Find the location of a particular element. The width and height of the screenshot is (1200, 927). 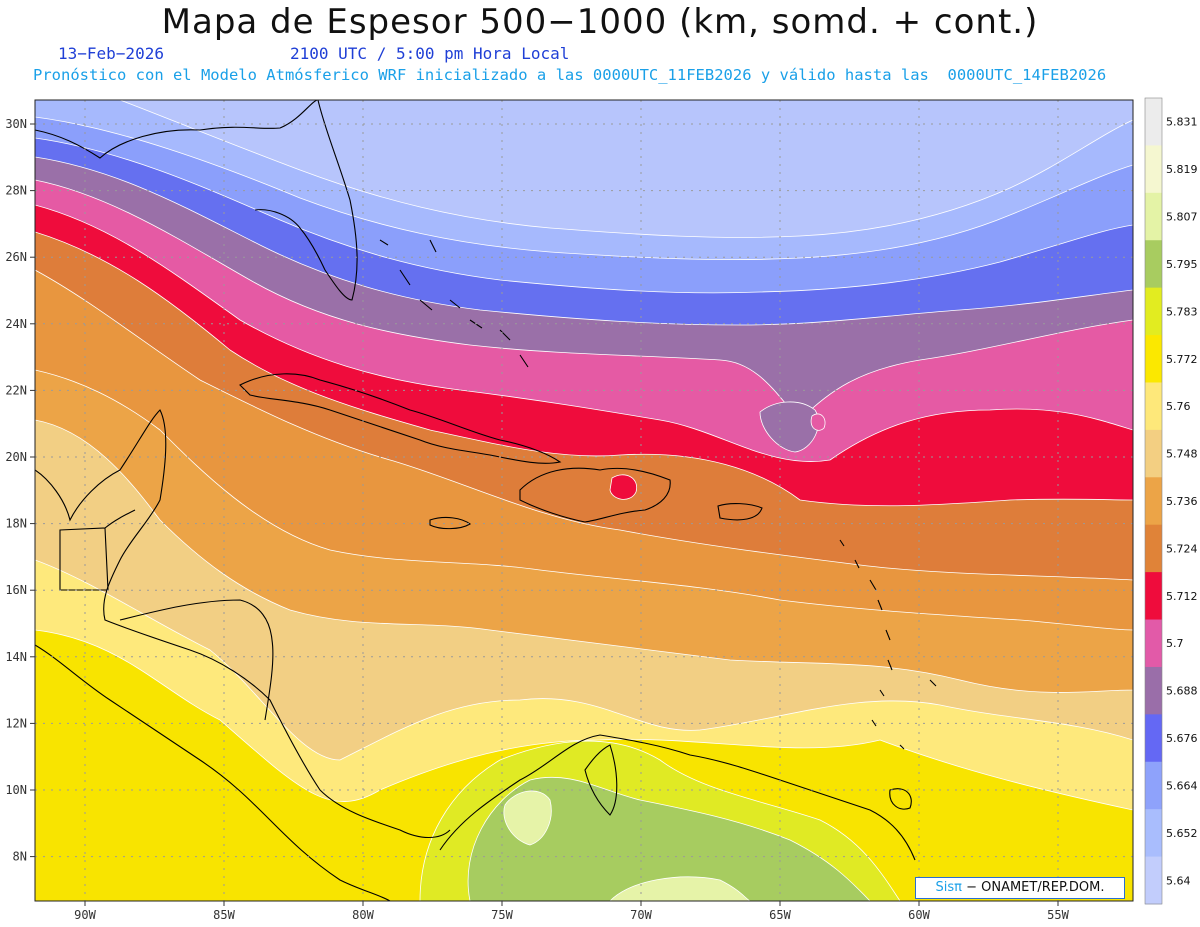

colorbar-label: 5.795 is located at coordinates (1182, 264).